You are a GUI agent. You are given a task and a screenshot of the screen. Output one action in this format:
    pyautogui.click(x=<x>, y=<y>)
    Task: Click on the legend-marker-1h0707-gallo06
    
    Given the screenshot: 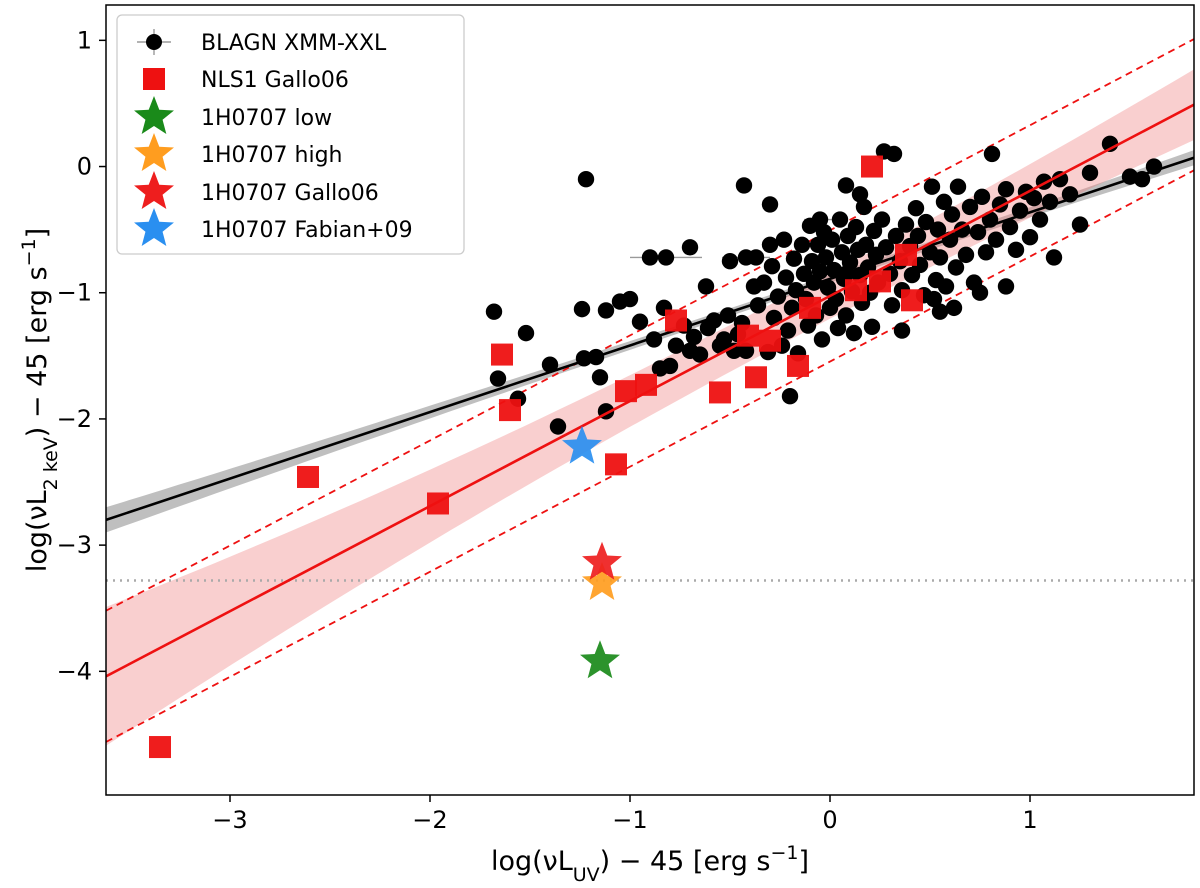 What is the action you would take?
    pyautogui.click(x=154, y=190)
    